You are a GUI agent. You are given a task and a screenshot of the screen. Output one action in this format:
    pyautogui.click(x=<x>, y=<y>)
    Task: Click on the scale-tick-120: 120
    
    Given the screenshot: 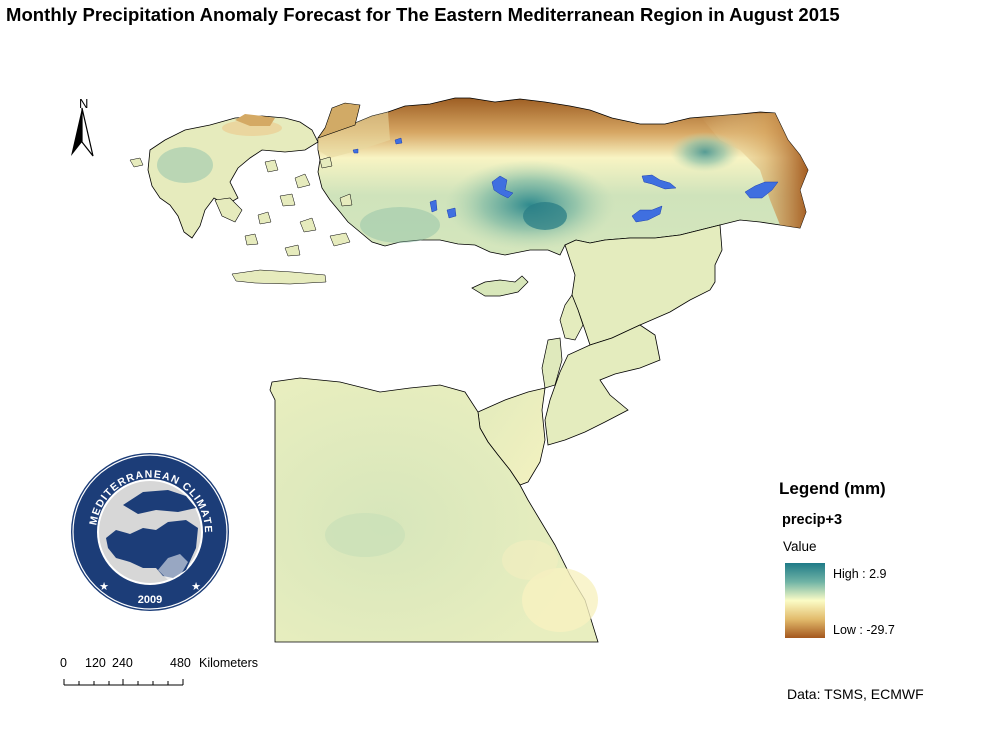 What is the action you would take?
    pyautogui.click(x=95, y=663)
    